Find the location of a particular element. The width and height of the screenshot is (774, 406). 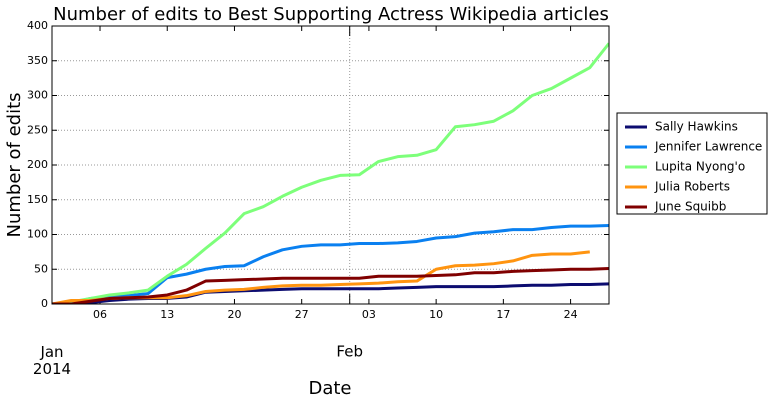

legend-label: Lupita Nyong'o is located at coordinates (700, 167).